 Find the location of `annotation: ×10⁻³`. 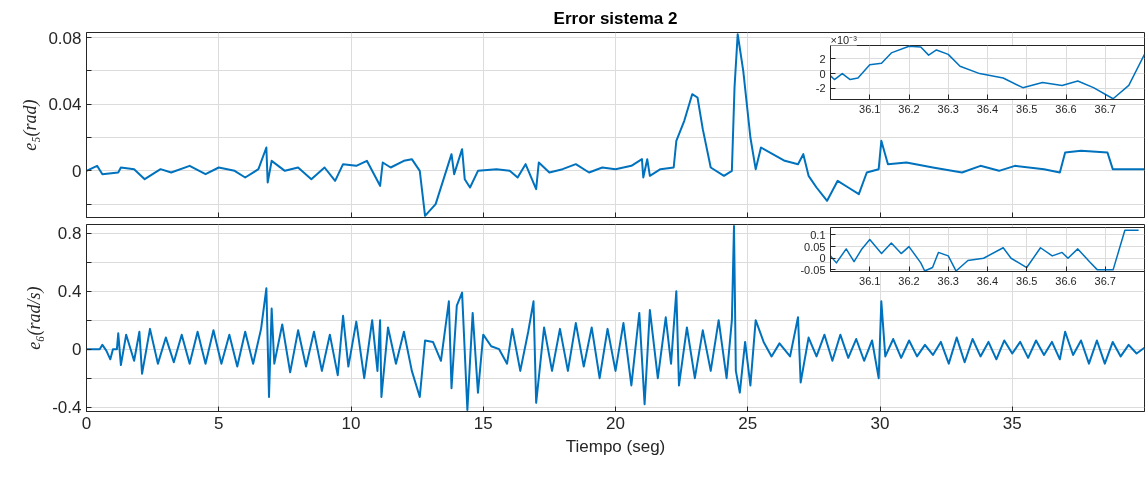

annotation: ×10⁻³ is located at coordinates (844, 39).